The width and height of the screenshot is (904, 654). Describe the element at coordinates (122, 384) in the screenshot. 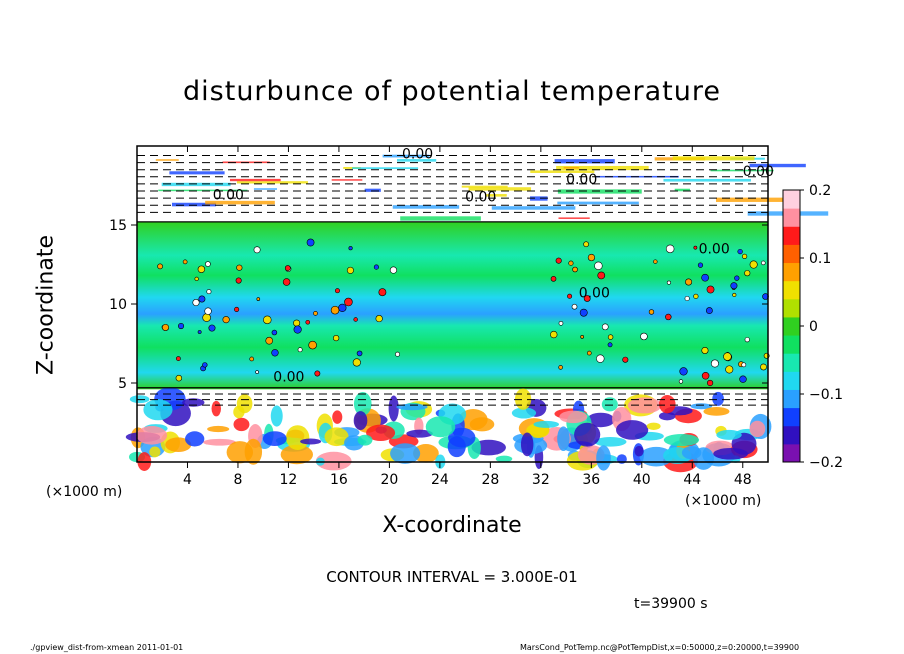

I see `y-tick-label: 5` at that location.